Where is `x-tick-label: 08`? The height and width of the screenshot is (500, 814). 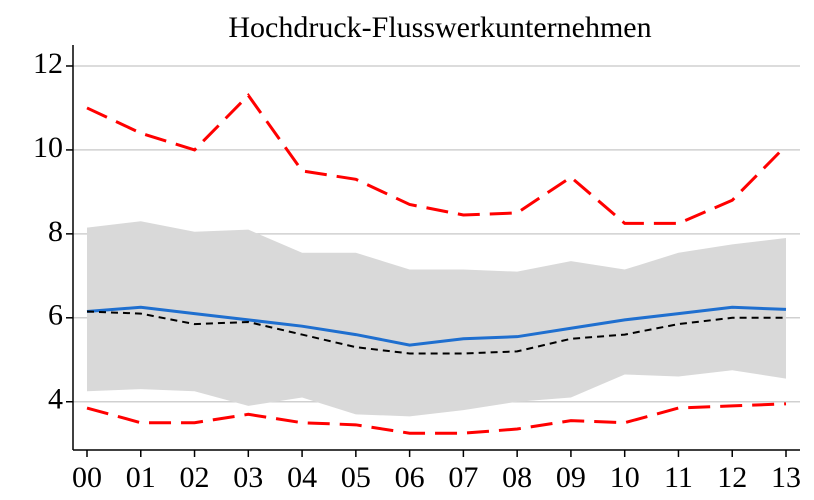
x-tick-label: 08 is located at coordinates (517, 477).